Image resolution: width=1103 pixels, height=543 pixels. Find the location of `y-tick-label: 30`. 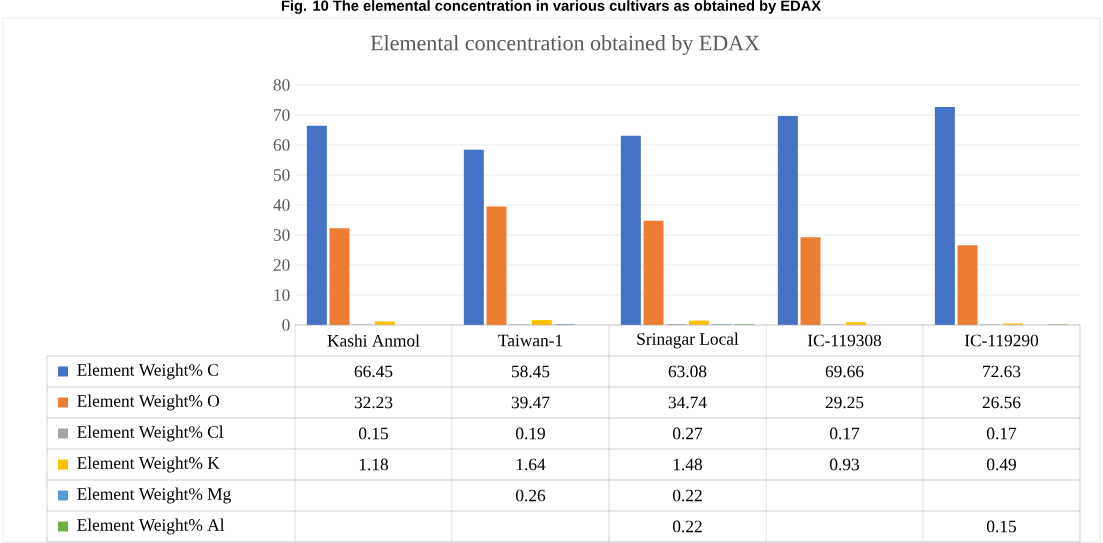

y-tick-label: 30 is located at coordinates (281, 235).